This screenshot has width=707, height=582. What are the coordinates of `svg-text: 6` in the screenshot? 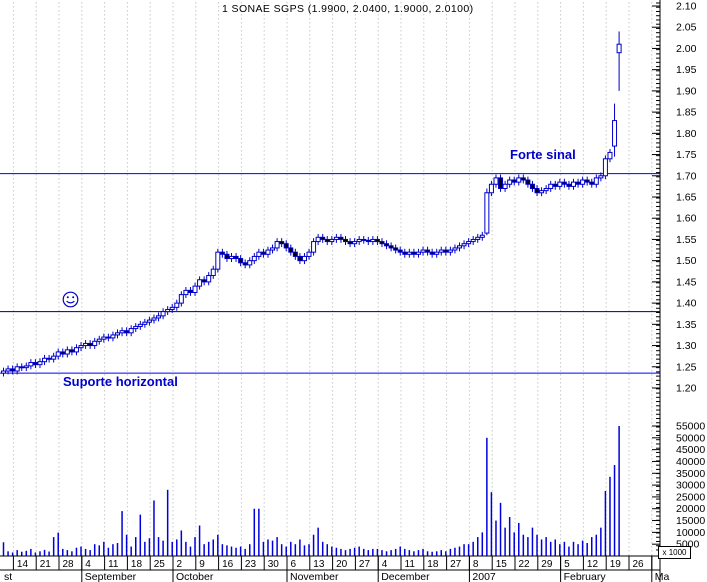 It's located at (294, 564).